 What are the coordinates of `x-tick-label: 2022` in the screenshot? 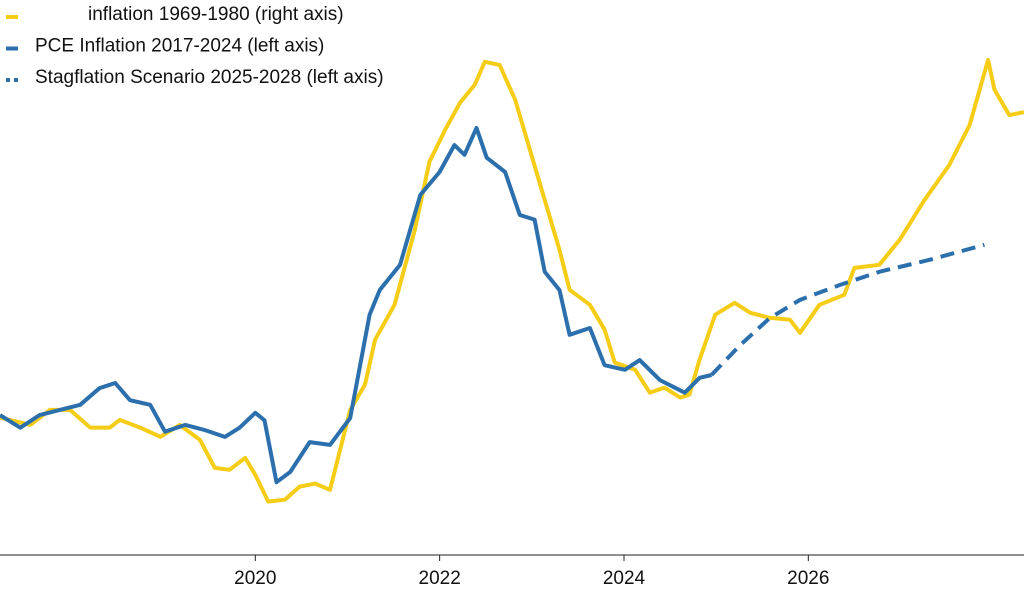 It's located at (440, 578).